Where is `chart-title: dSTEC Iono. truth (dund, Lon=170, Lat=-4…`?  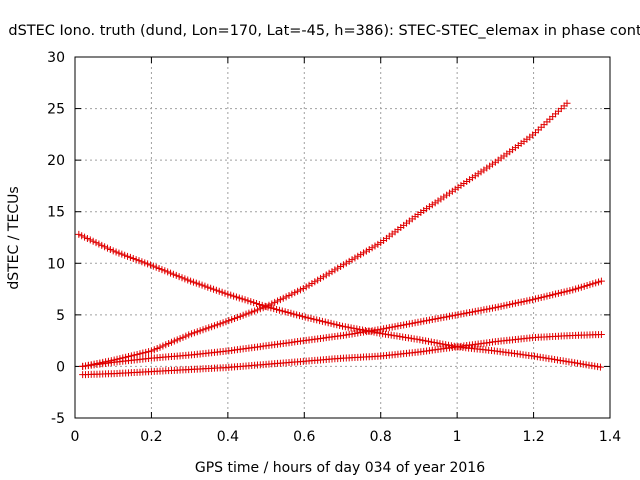
chart-title: dSTEC Iono. truth (dund, Lon=170, Lat=-4… is located at coordinates (324, 31).